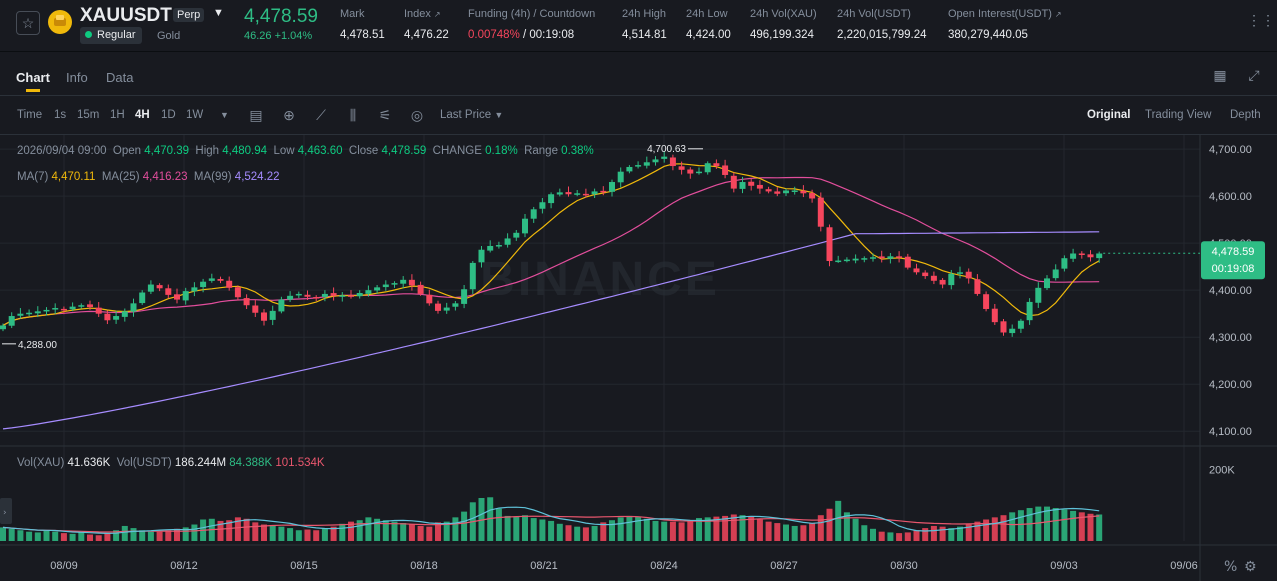  What do you see at coordinates (1109, 115) in the screenshot?
I see `view-original: Original` at bounding box center [1109, 115].